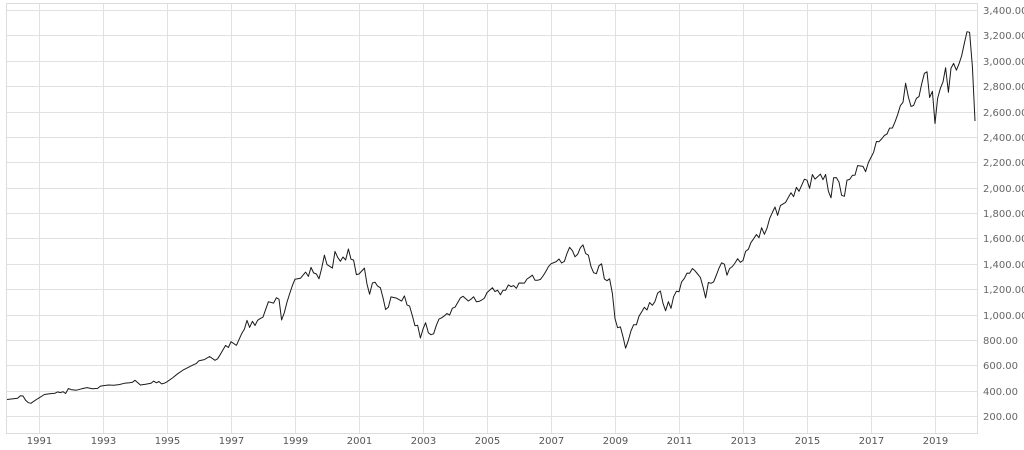  What do you see at coordinates (1000, 366) in the screenshot?
I see `y-tick-label: 600.00` at bounding box center [1000, 366].